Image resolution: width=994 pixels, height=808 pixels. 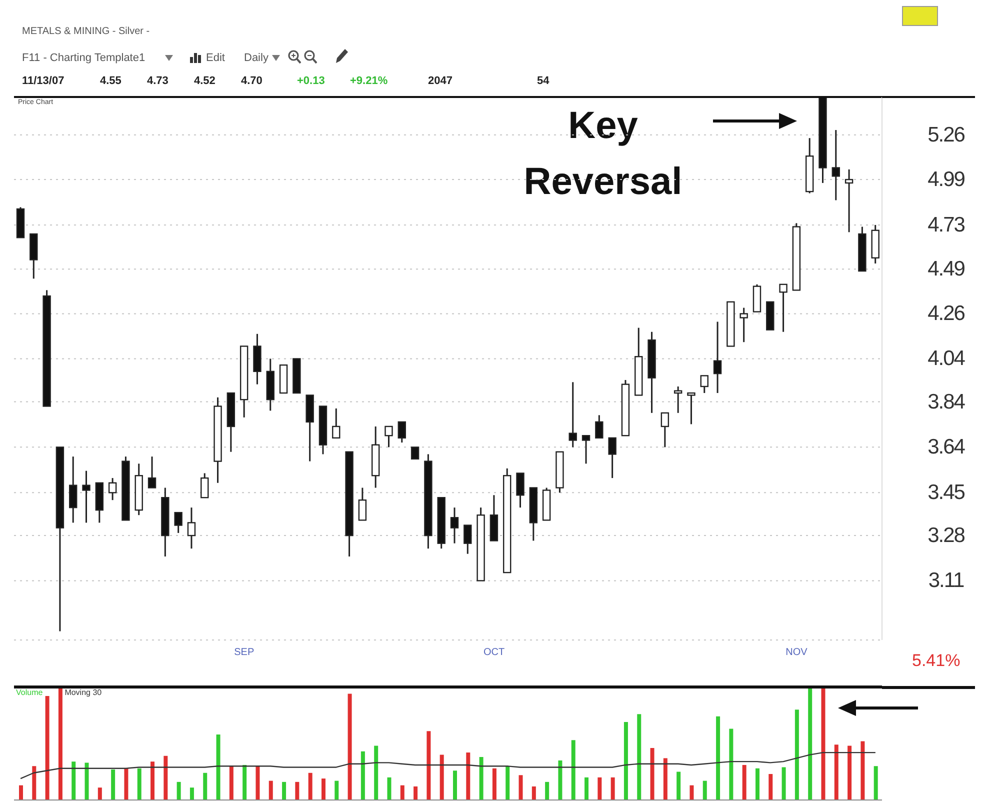 What do you see at coordinates (157, 81) in the screenshot?
I see `text: 4.73` at bounding box center [157, 81].